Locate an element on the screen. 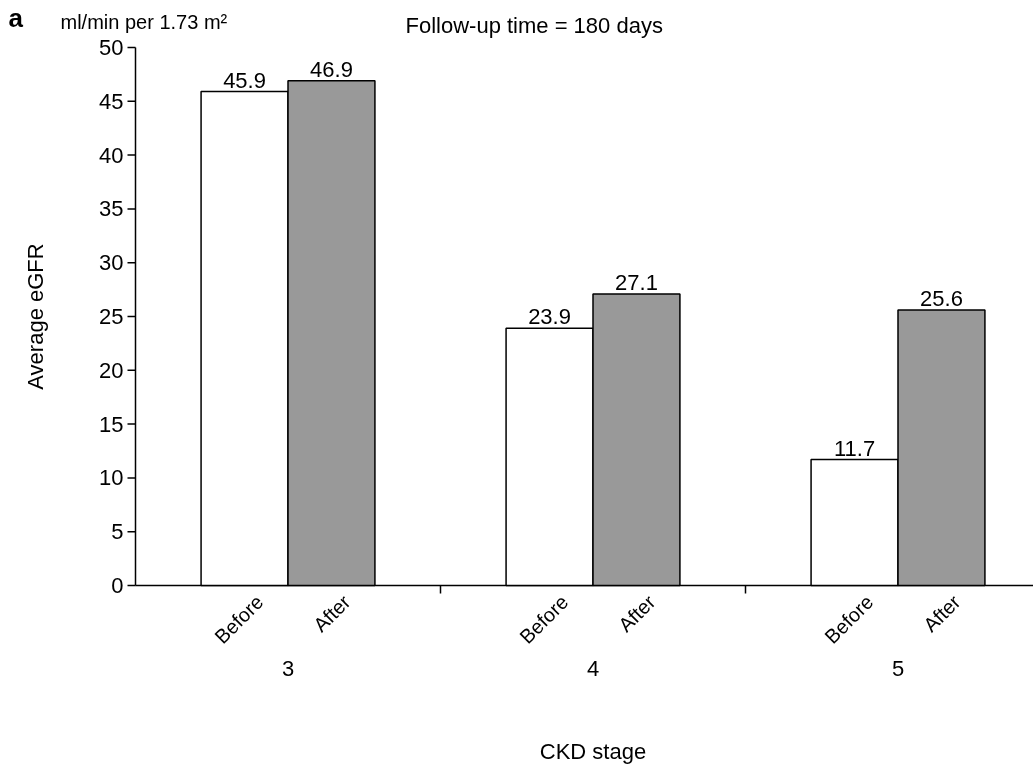 This screenshot has width=1033, height=764. y-tick-label: 25 is located at coordinates (111, 316).